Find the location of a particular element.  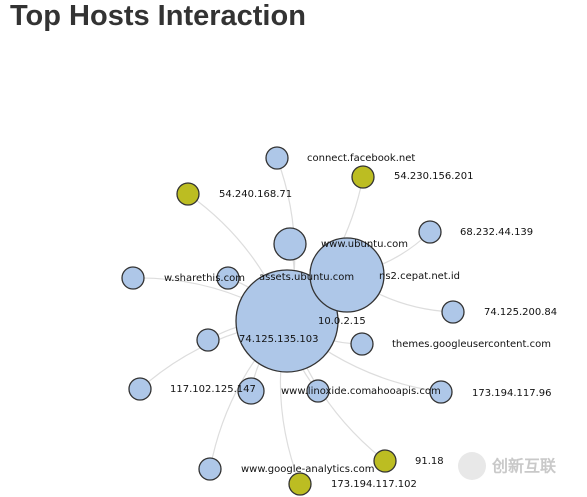

page-title: Top Hosts Interaction is located at coordinates (158, 16).